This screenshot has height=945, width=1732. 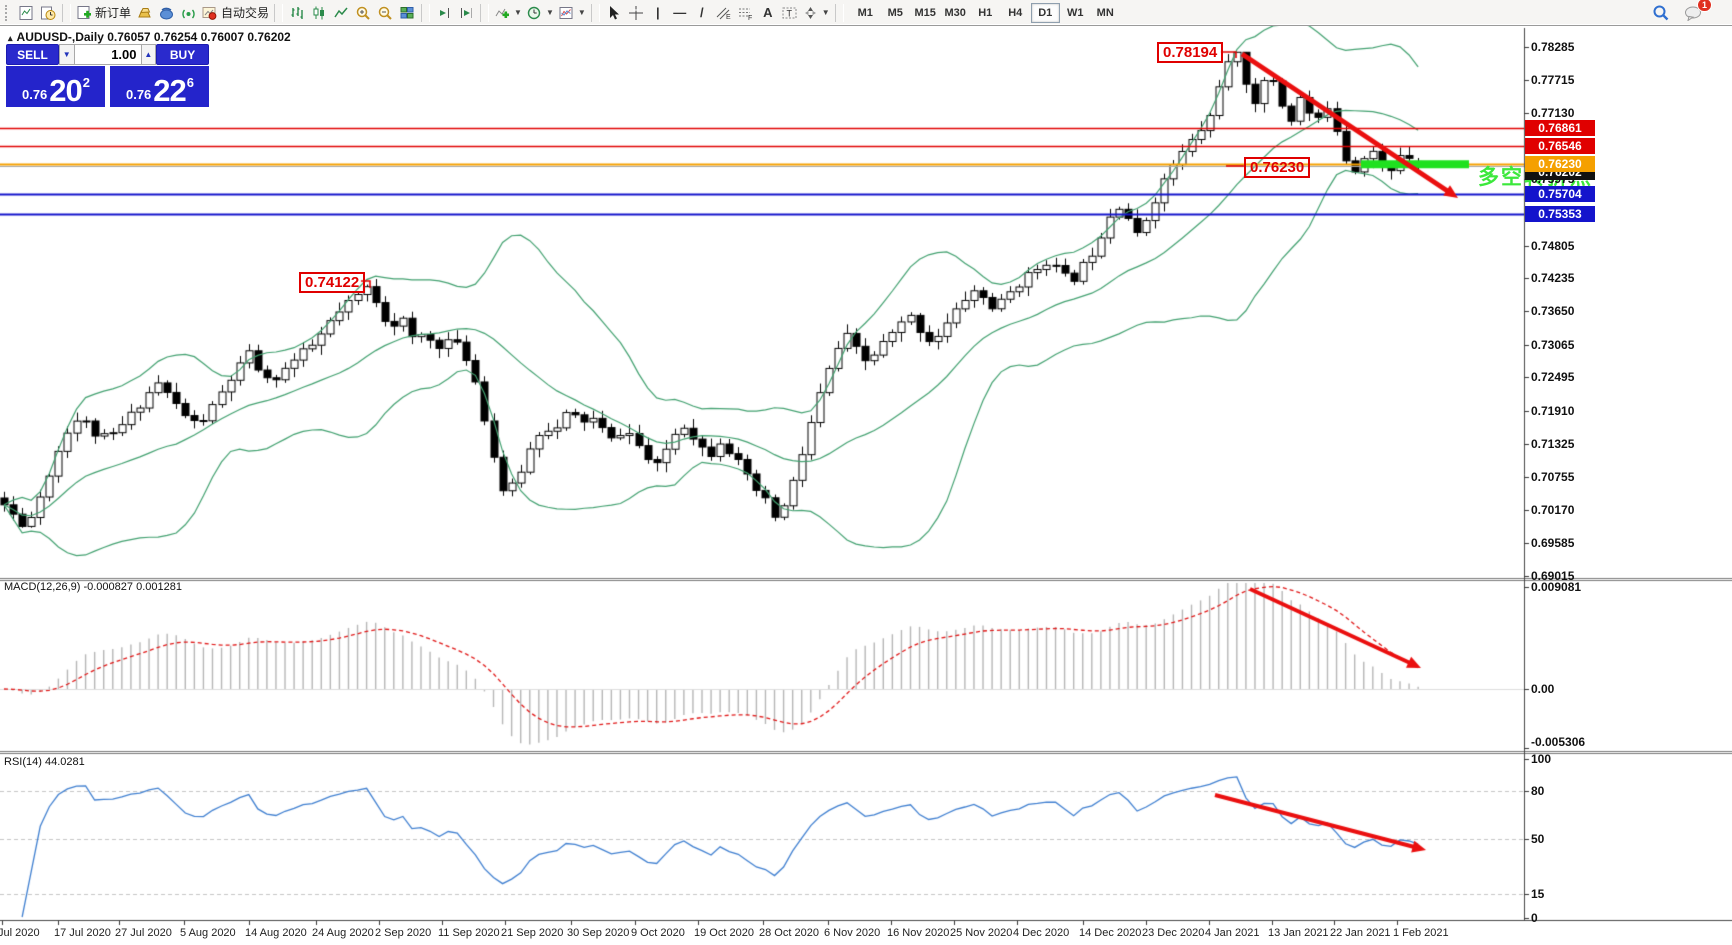 I want to click on sell-price-display: 0.76 20 2, so click(x=55, y=86).